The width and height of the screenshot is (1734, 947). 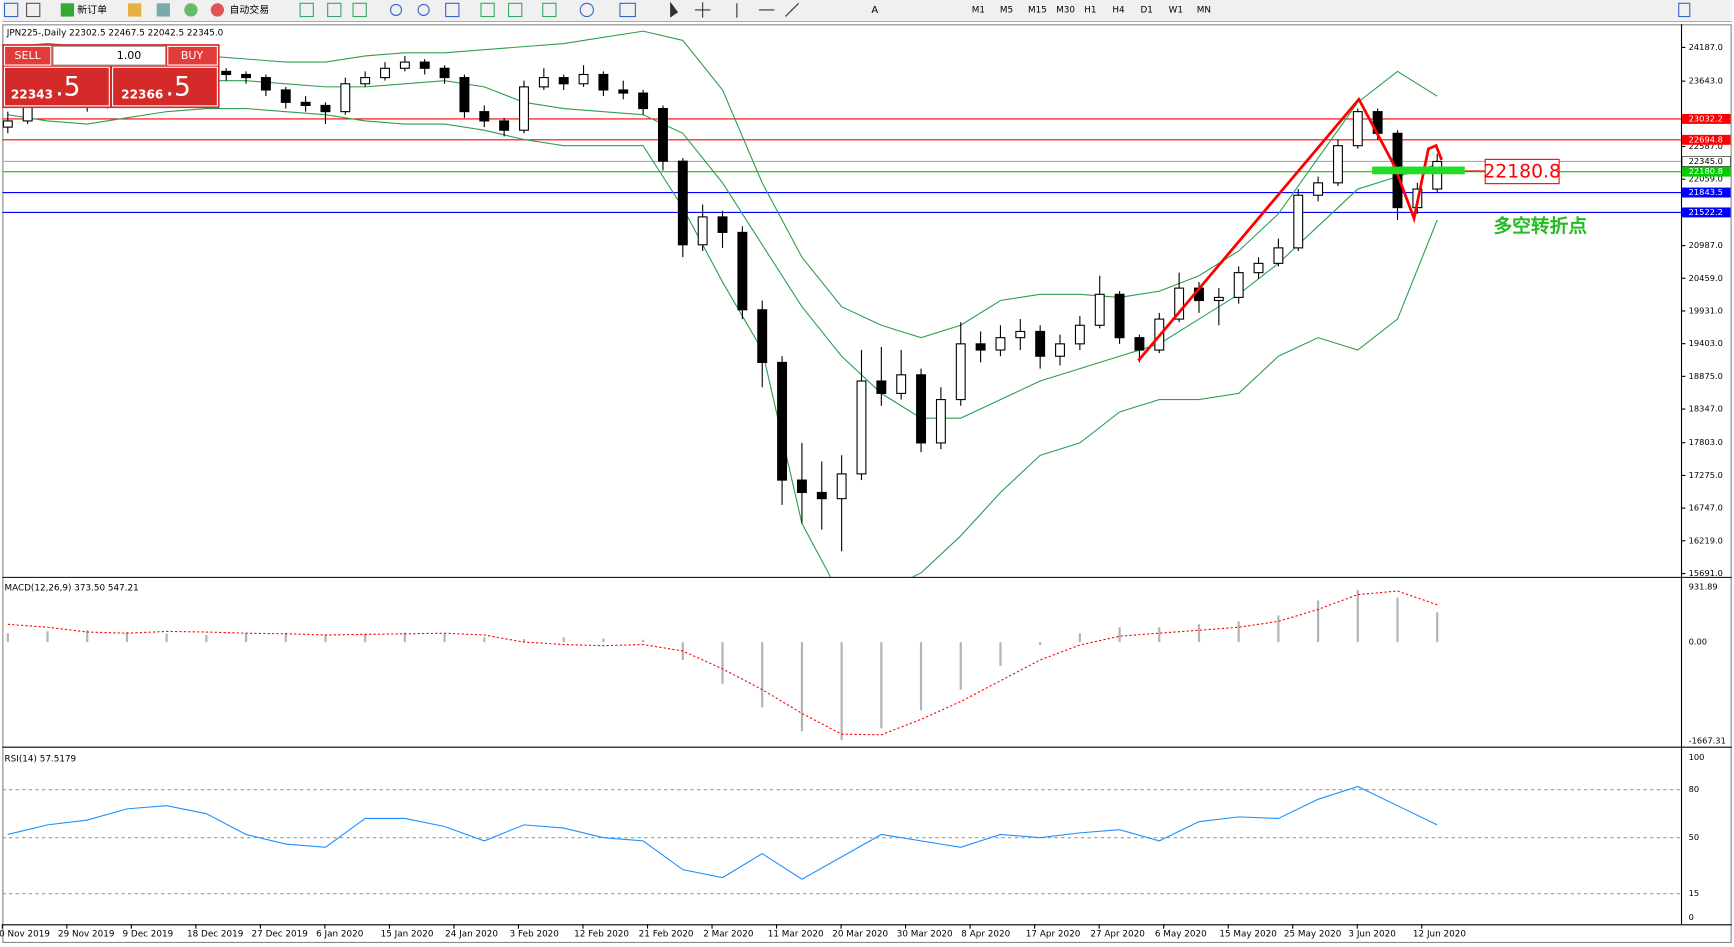 I want to click on y-tick-label: 20459.0, so click(x=1706, y=278).